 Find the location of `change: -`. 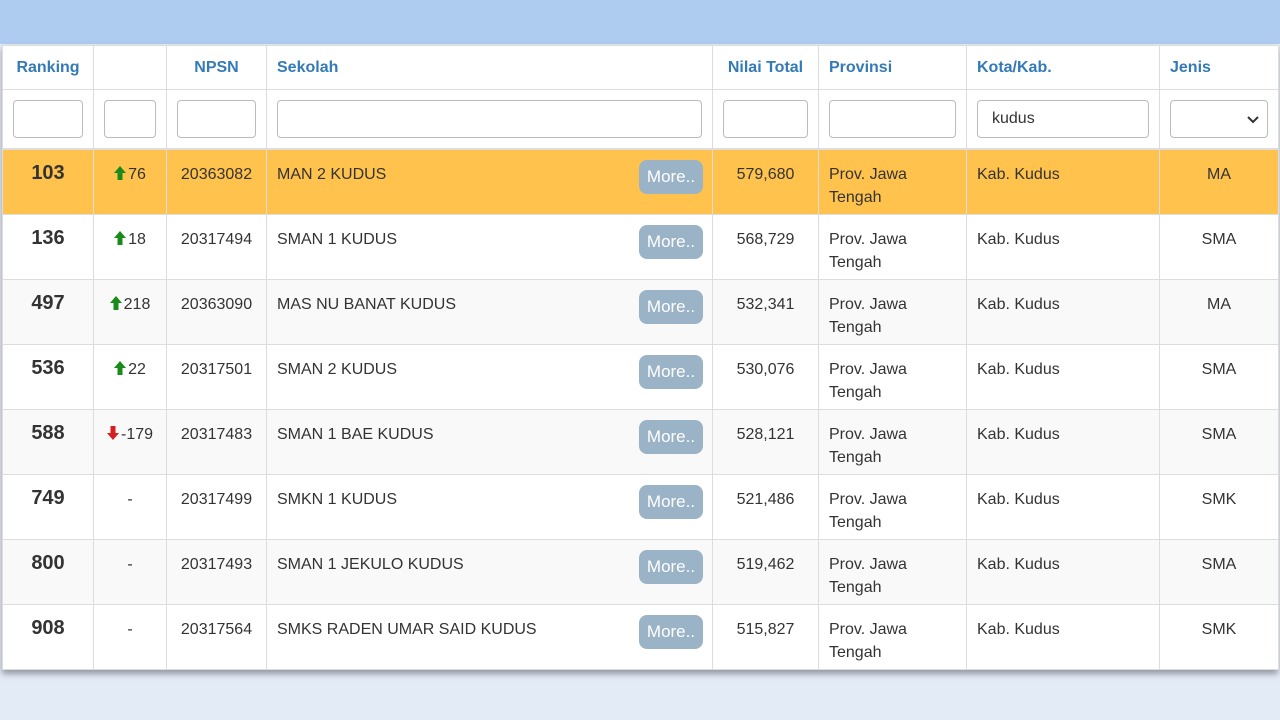

change: - is located at coordinates (130, 636).